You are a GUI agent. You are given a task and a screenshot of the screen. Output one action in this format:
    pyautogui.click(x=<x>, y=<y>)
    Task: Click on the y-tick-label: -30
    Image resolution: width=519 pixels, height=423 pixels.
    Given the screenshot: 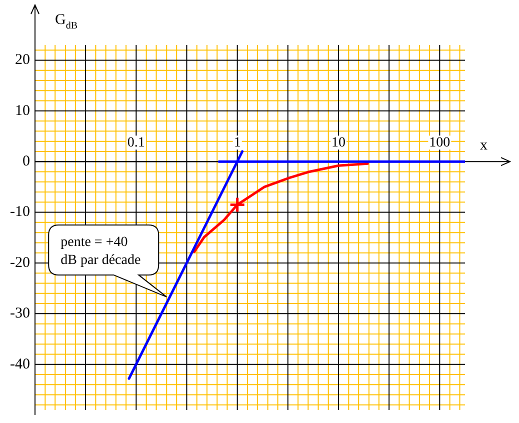 What is the action you would take?
    pyautogui.click(x=20, y=314)
    